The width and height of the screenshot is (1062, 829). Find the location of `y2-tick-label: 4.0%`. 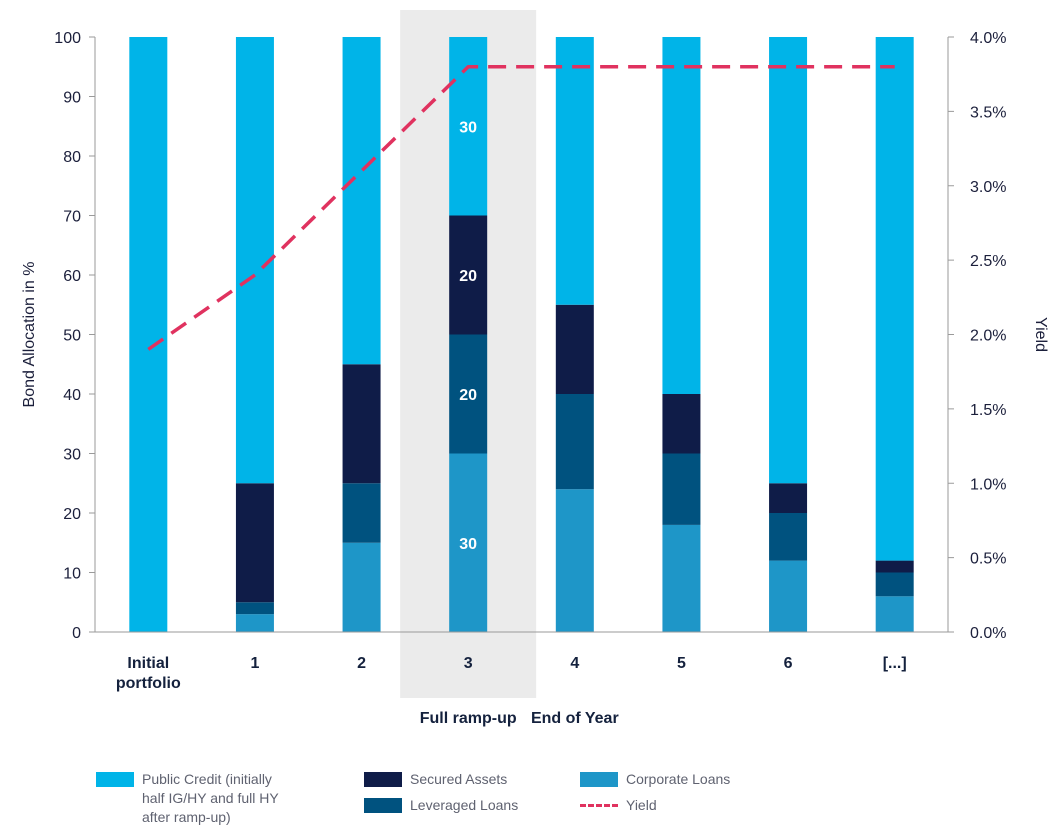

y2-tick-label: 4.0% is located at coordinates (988, 38).